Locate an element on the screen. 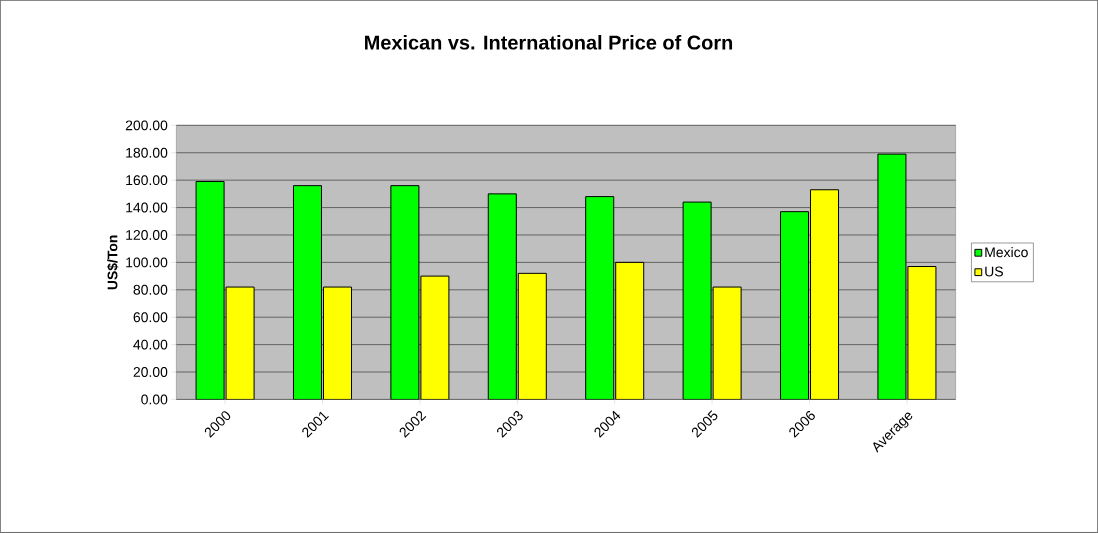  y-tick-label: 60.00 is located at coordinates (150, 317).